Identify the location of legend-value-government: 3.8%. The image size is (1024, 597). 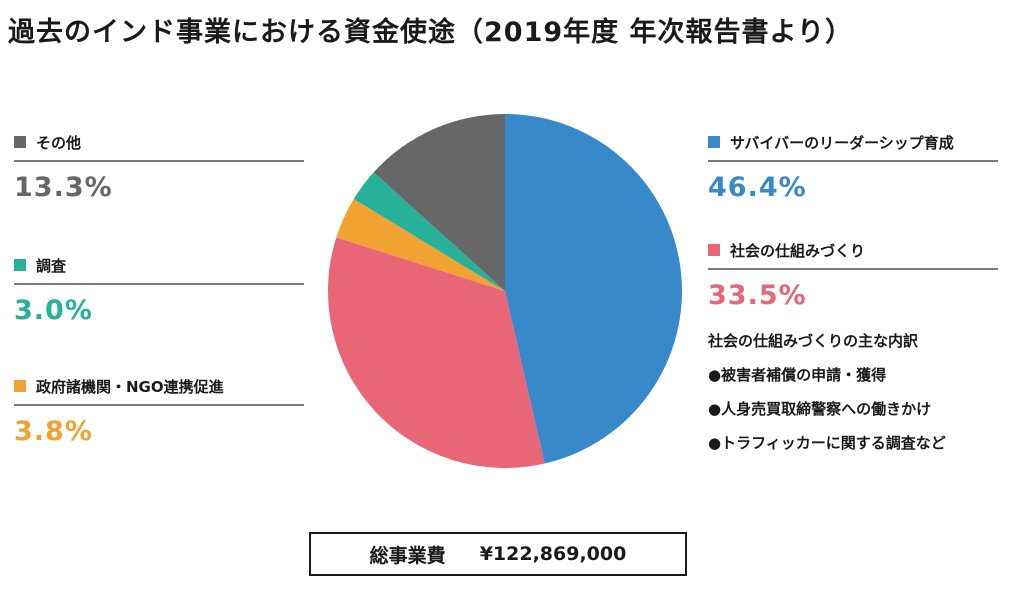
(53, 431).